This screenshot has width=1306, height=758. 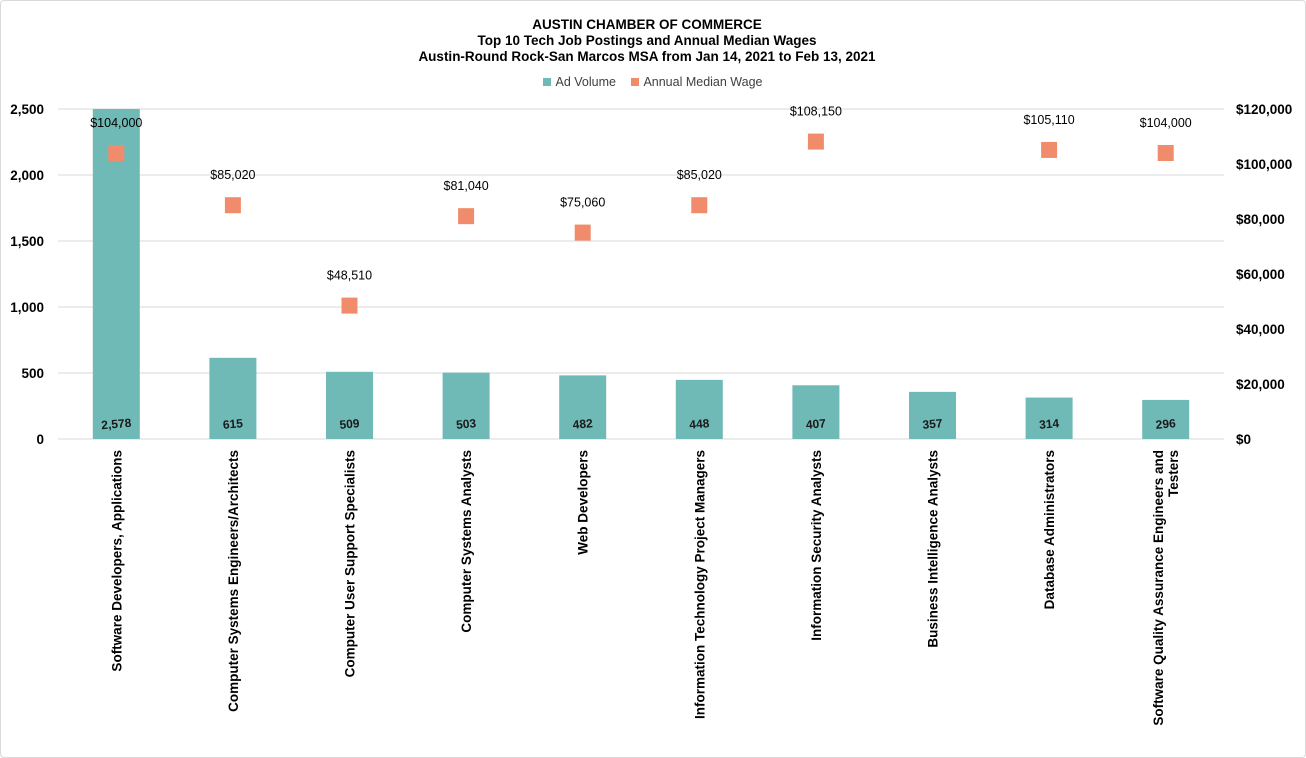 I want to click on y-right-tick-label: $100,000, so click(x=1264, y=164).